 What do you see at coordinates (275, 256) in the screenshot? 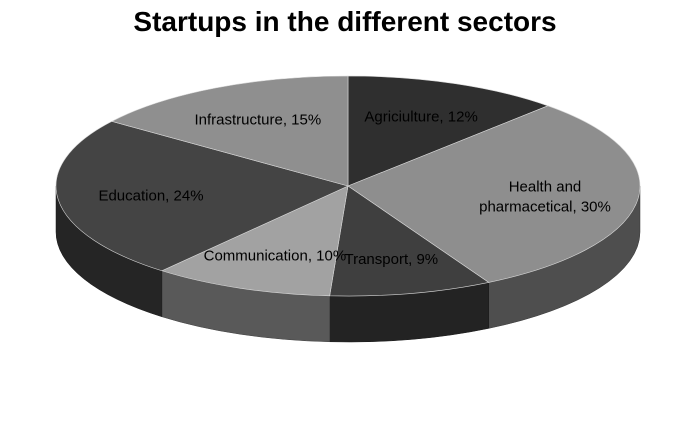
I see `data-label-communication: Communication, 10%` at bounding box center [275, 256].